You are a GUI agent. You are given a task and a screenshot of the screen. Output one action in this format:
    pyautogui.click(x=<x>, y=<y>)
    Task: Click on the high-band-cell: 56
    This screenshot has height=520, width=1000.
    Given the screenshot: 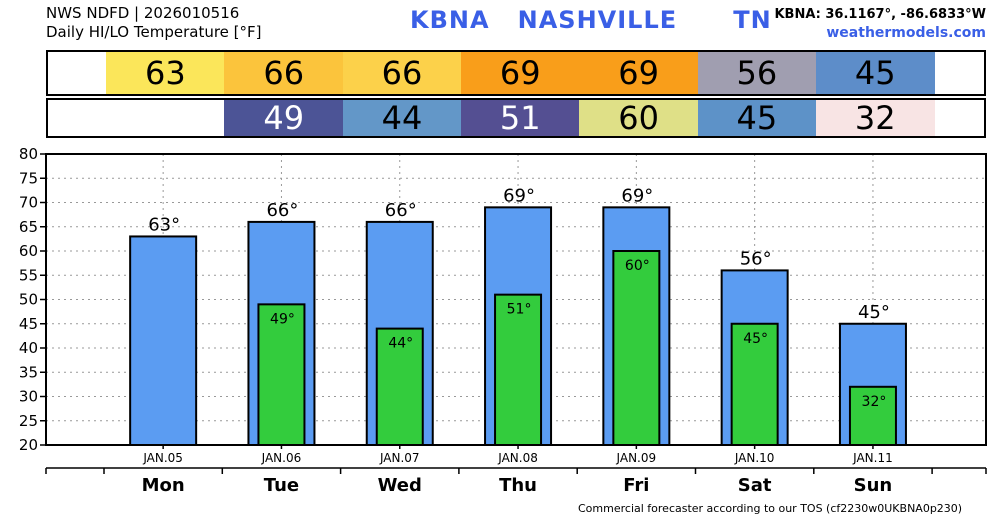 What is the action you would take?
    pyautogui.click(x=757, y=73)
    